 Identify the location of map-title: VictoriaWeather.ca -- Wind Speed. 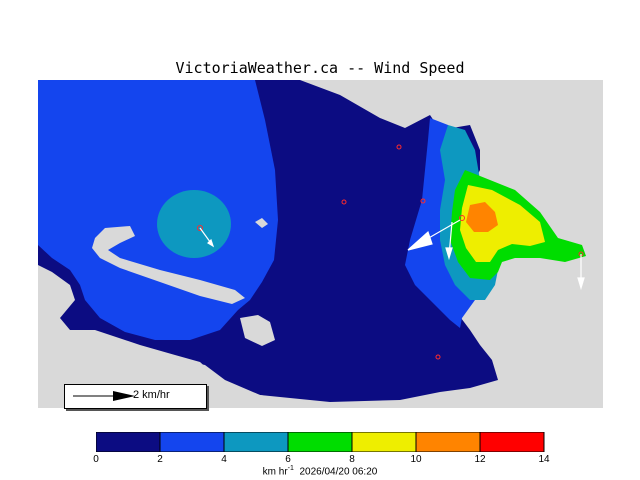
(320, 68).